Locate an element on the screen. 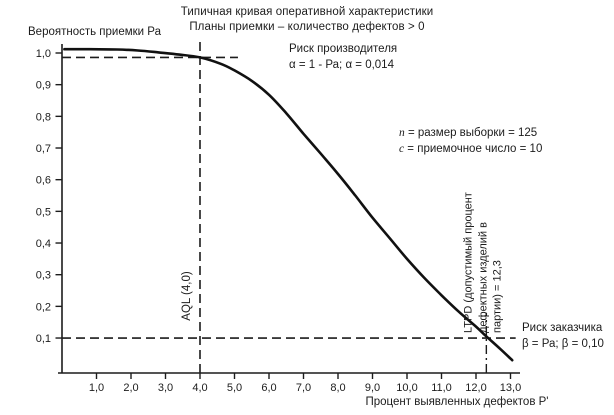 The image size is (614, 415). x-tick-label: 9,0 is located at coordinates (372, 388).